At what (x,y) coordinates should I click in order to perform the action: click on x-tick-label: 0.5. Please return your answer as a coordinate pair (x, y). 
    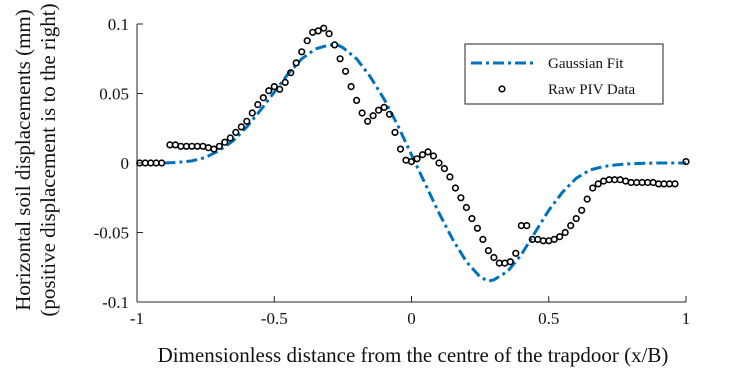
    Looking at the image, I should click on (548, 318).